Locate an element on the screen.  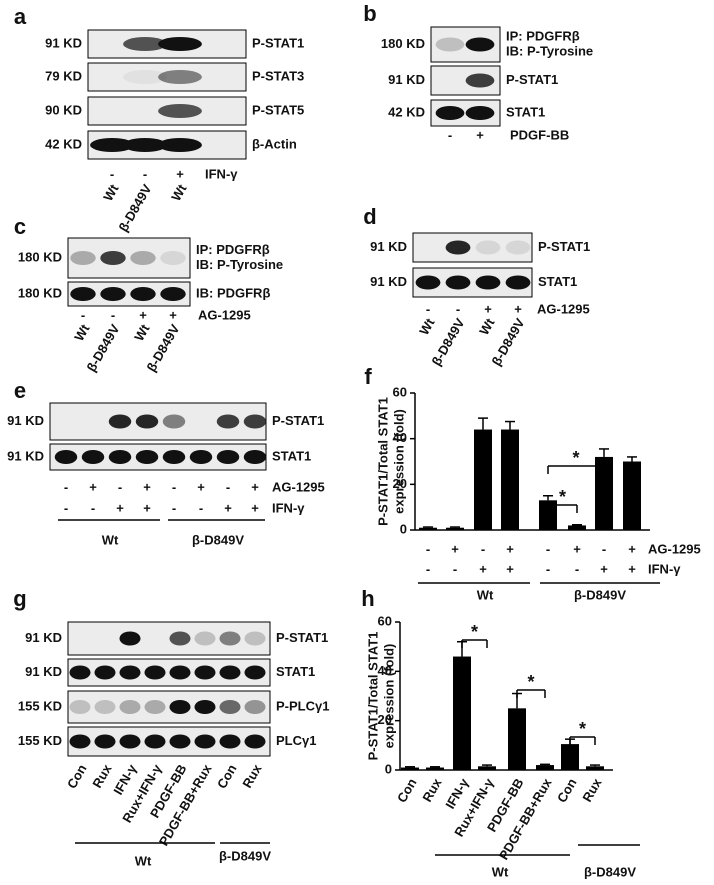
x-tick-label: Con is located at coordinates (567, 790).